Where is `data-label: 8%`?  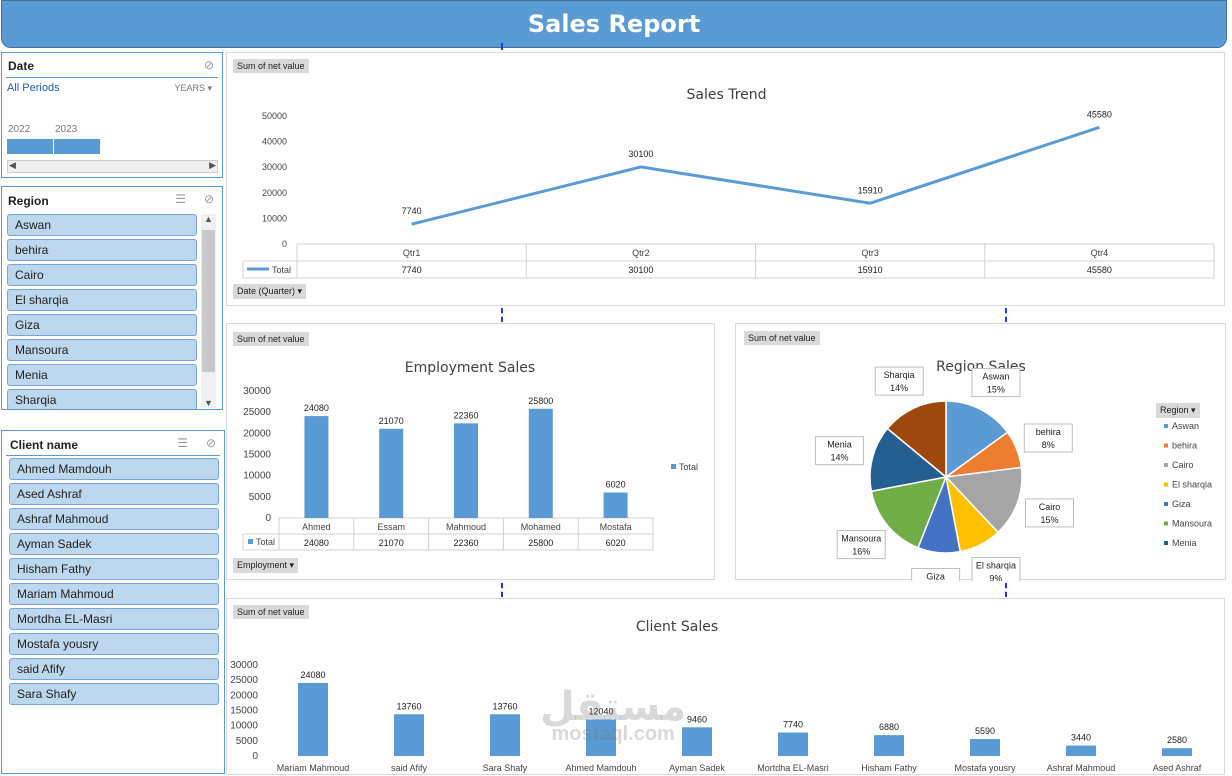 data-label: 8% is located at coordinates (1048, 445).